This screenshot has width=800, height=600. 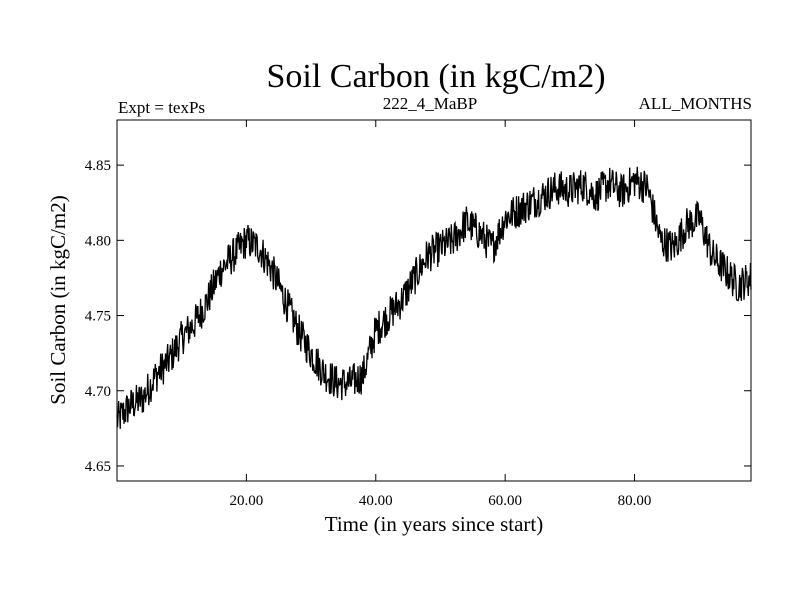 I want to click on y-axis-label: Soil Carbon (in kgC/m2), so click(x=58, y=299).